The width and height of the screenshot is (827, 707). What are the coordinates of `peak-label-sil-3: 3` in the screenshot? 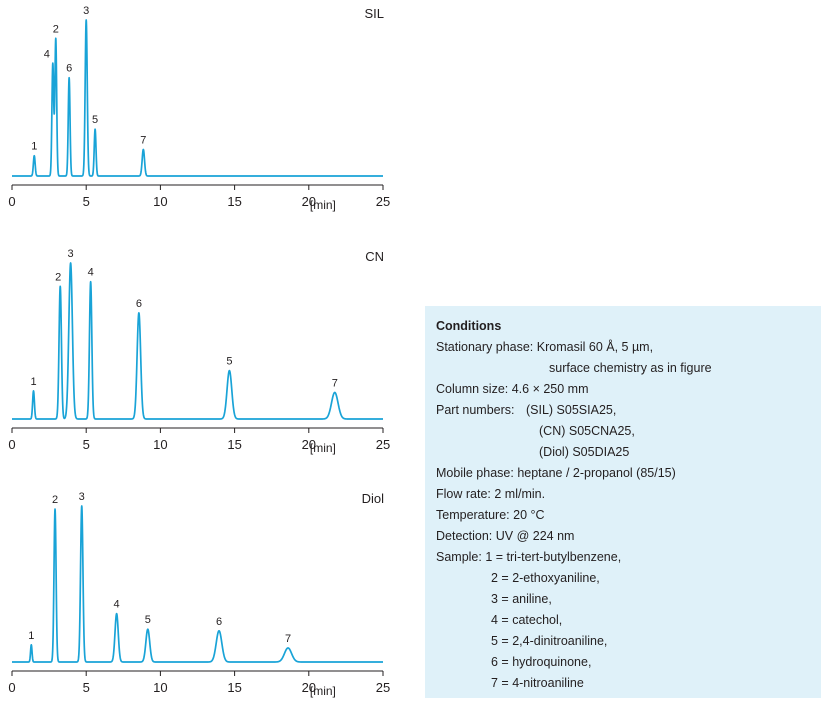 It's located at (86, 11).